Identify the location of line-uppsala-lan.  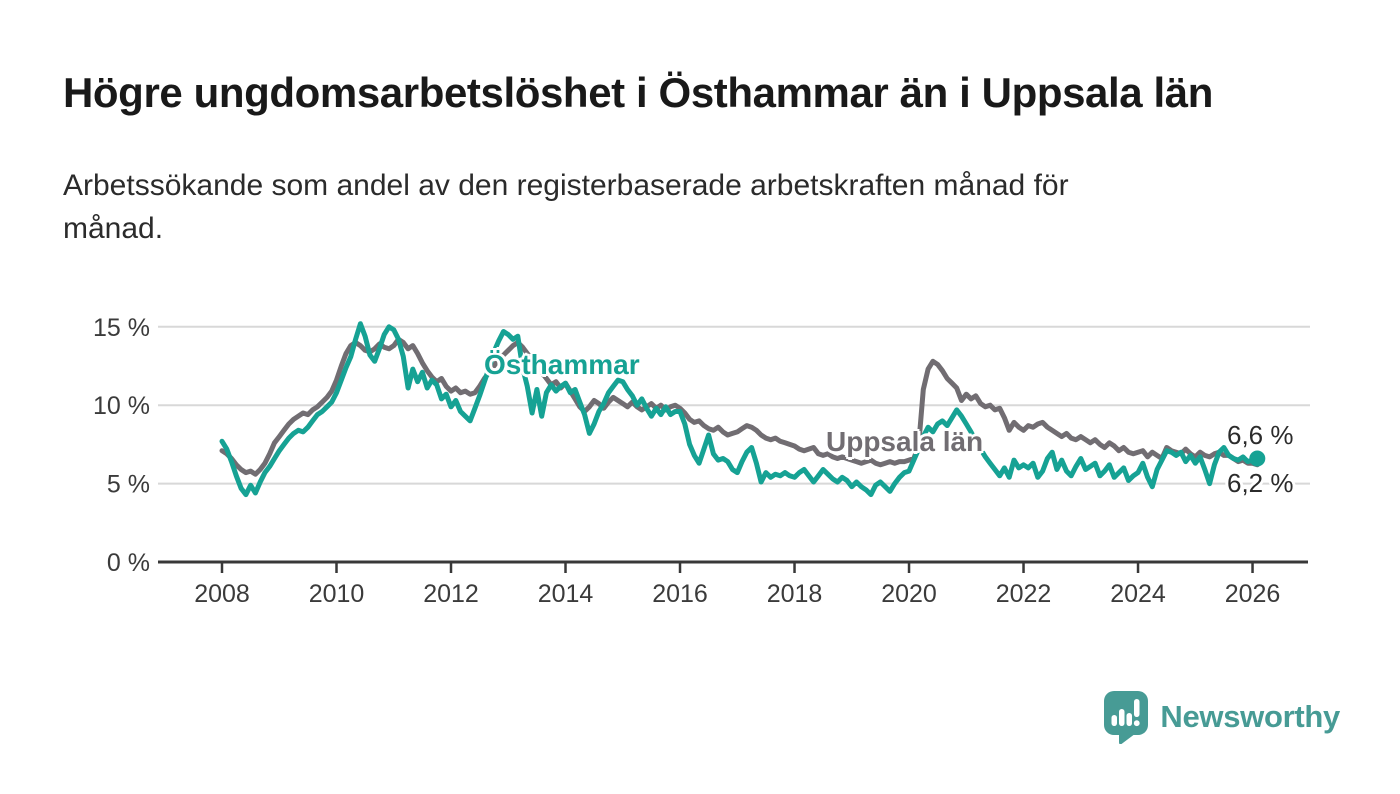
(739, 406).